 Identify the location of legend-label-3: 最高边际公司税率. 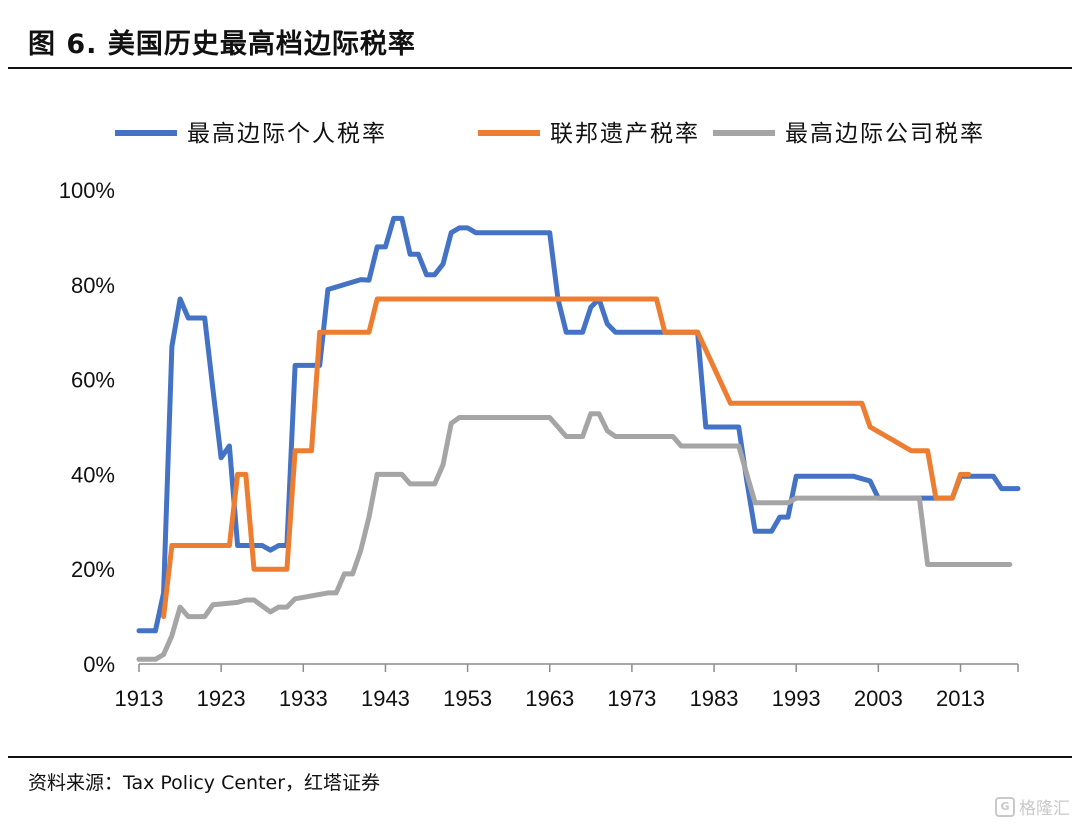
(885, 134).